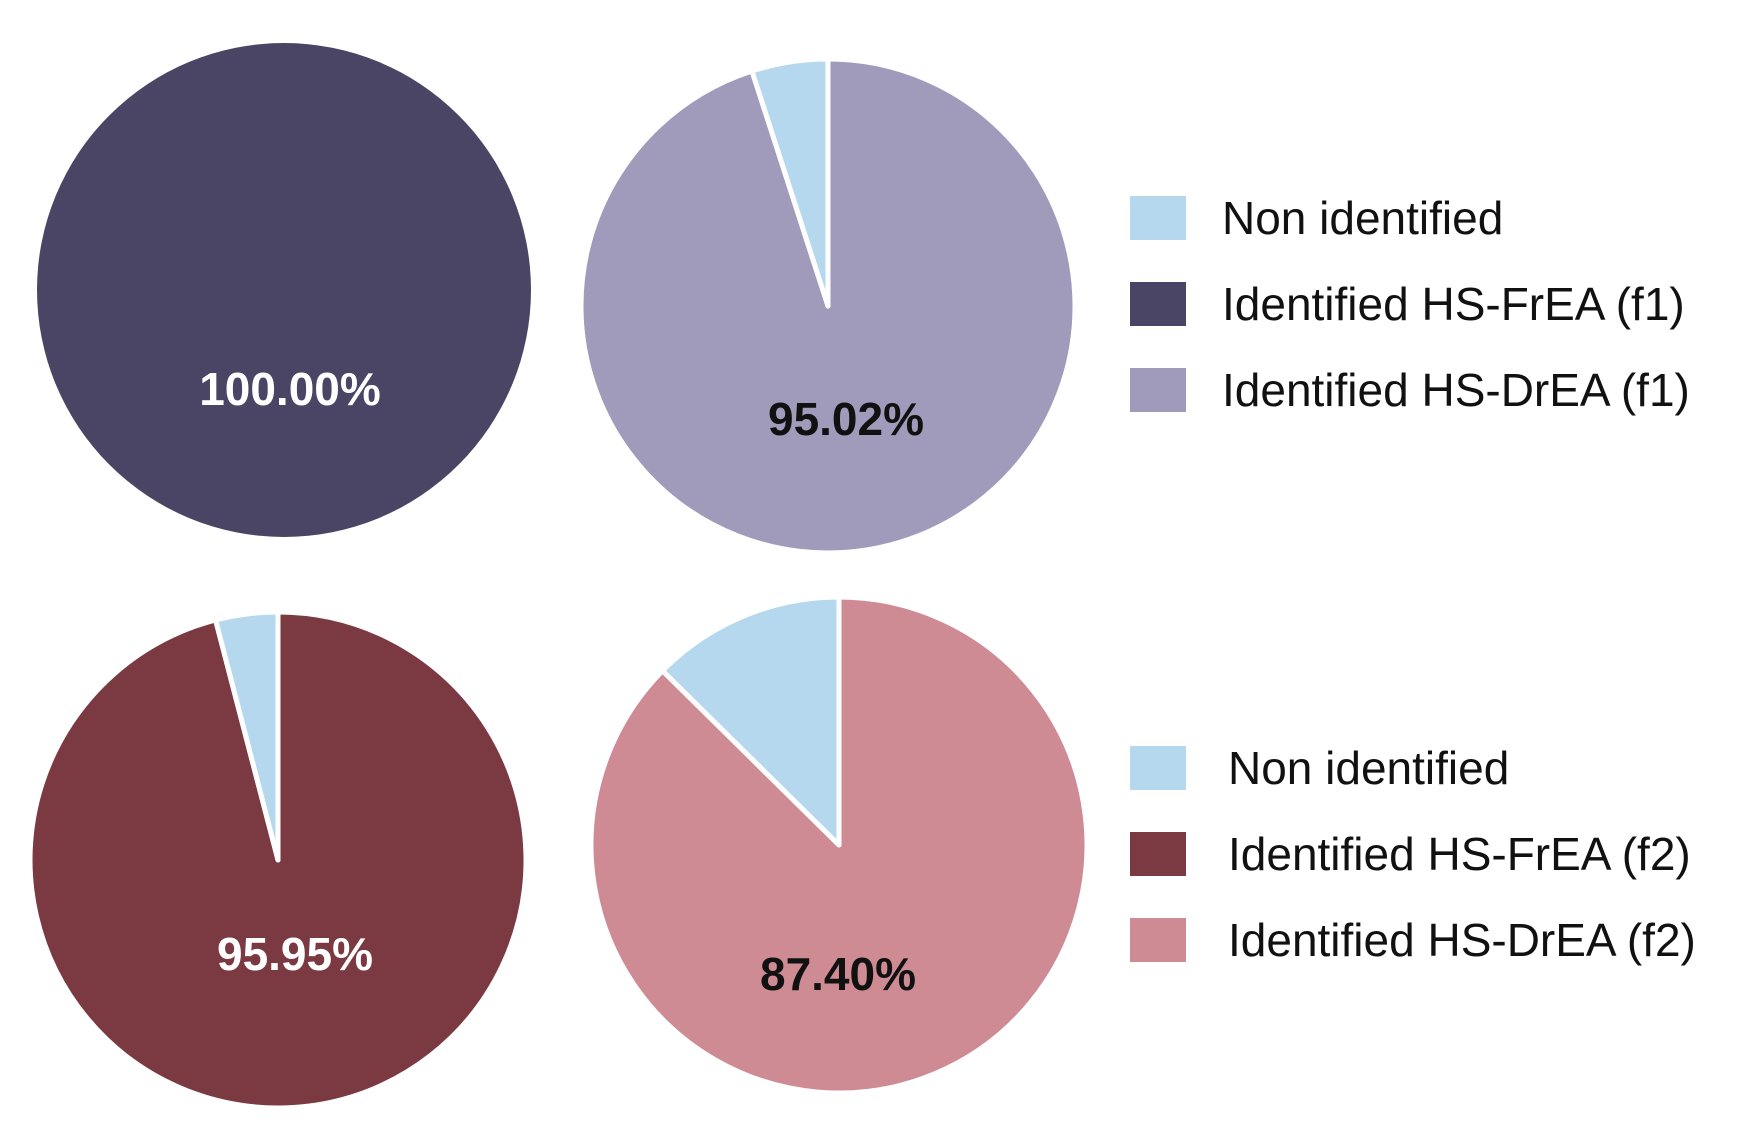 Image resolution: width=1754 pixels, height=1140 pixels. Describe the element at coordinates (290, 389) in the screenshot. I see `pie-data-label: 100.00%` at that location.